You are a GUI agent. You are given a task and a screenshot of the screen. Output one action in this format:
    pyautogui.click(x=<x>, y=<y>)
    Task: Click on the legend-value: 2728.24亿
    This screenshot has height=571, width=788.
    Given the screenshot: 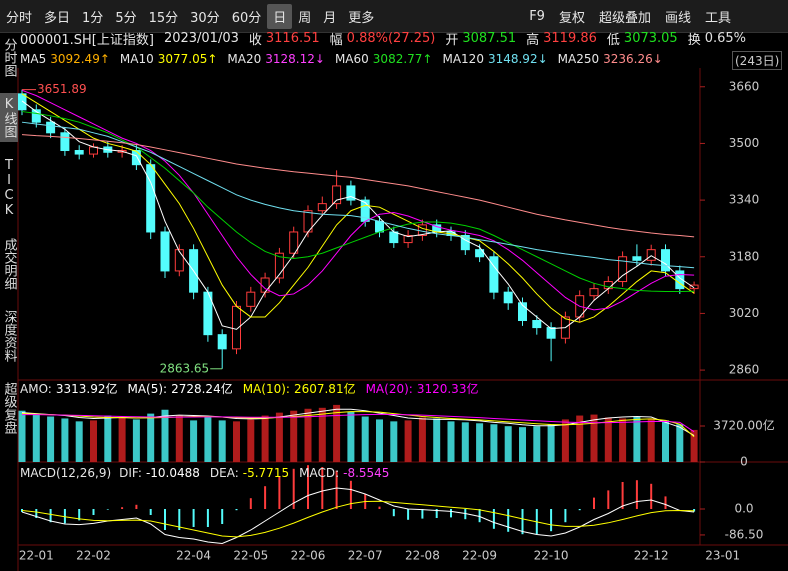 What is the action you would take?
    pyautogui.click(x=202, y=389)
    